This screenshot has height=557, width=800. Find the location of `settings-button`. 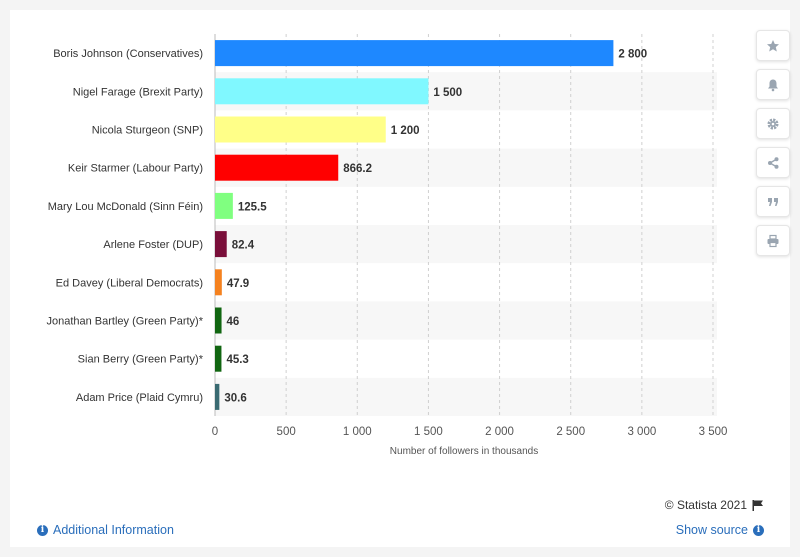

settings-button is located at coordinates (773, 123).